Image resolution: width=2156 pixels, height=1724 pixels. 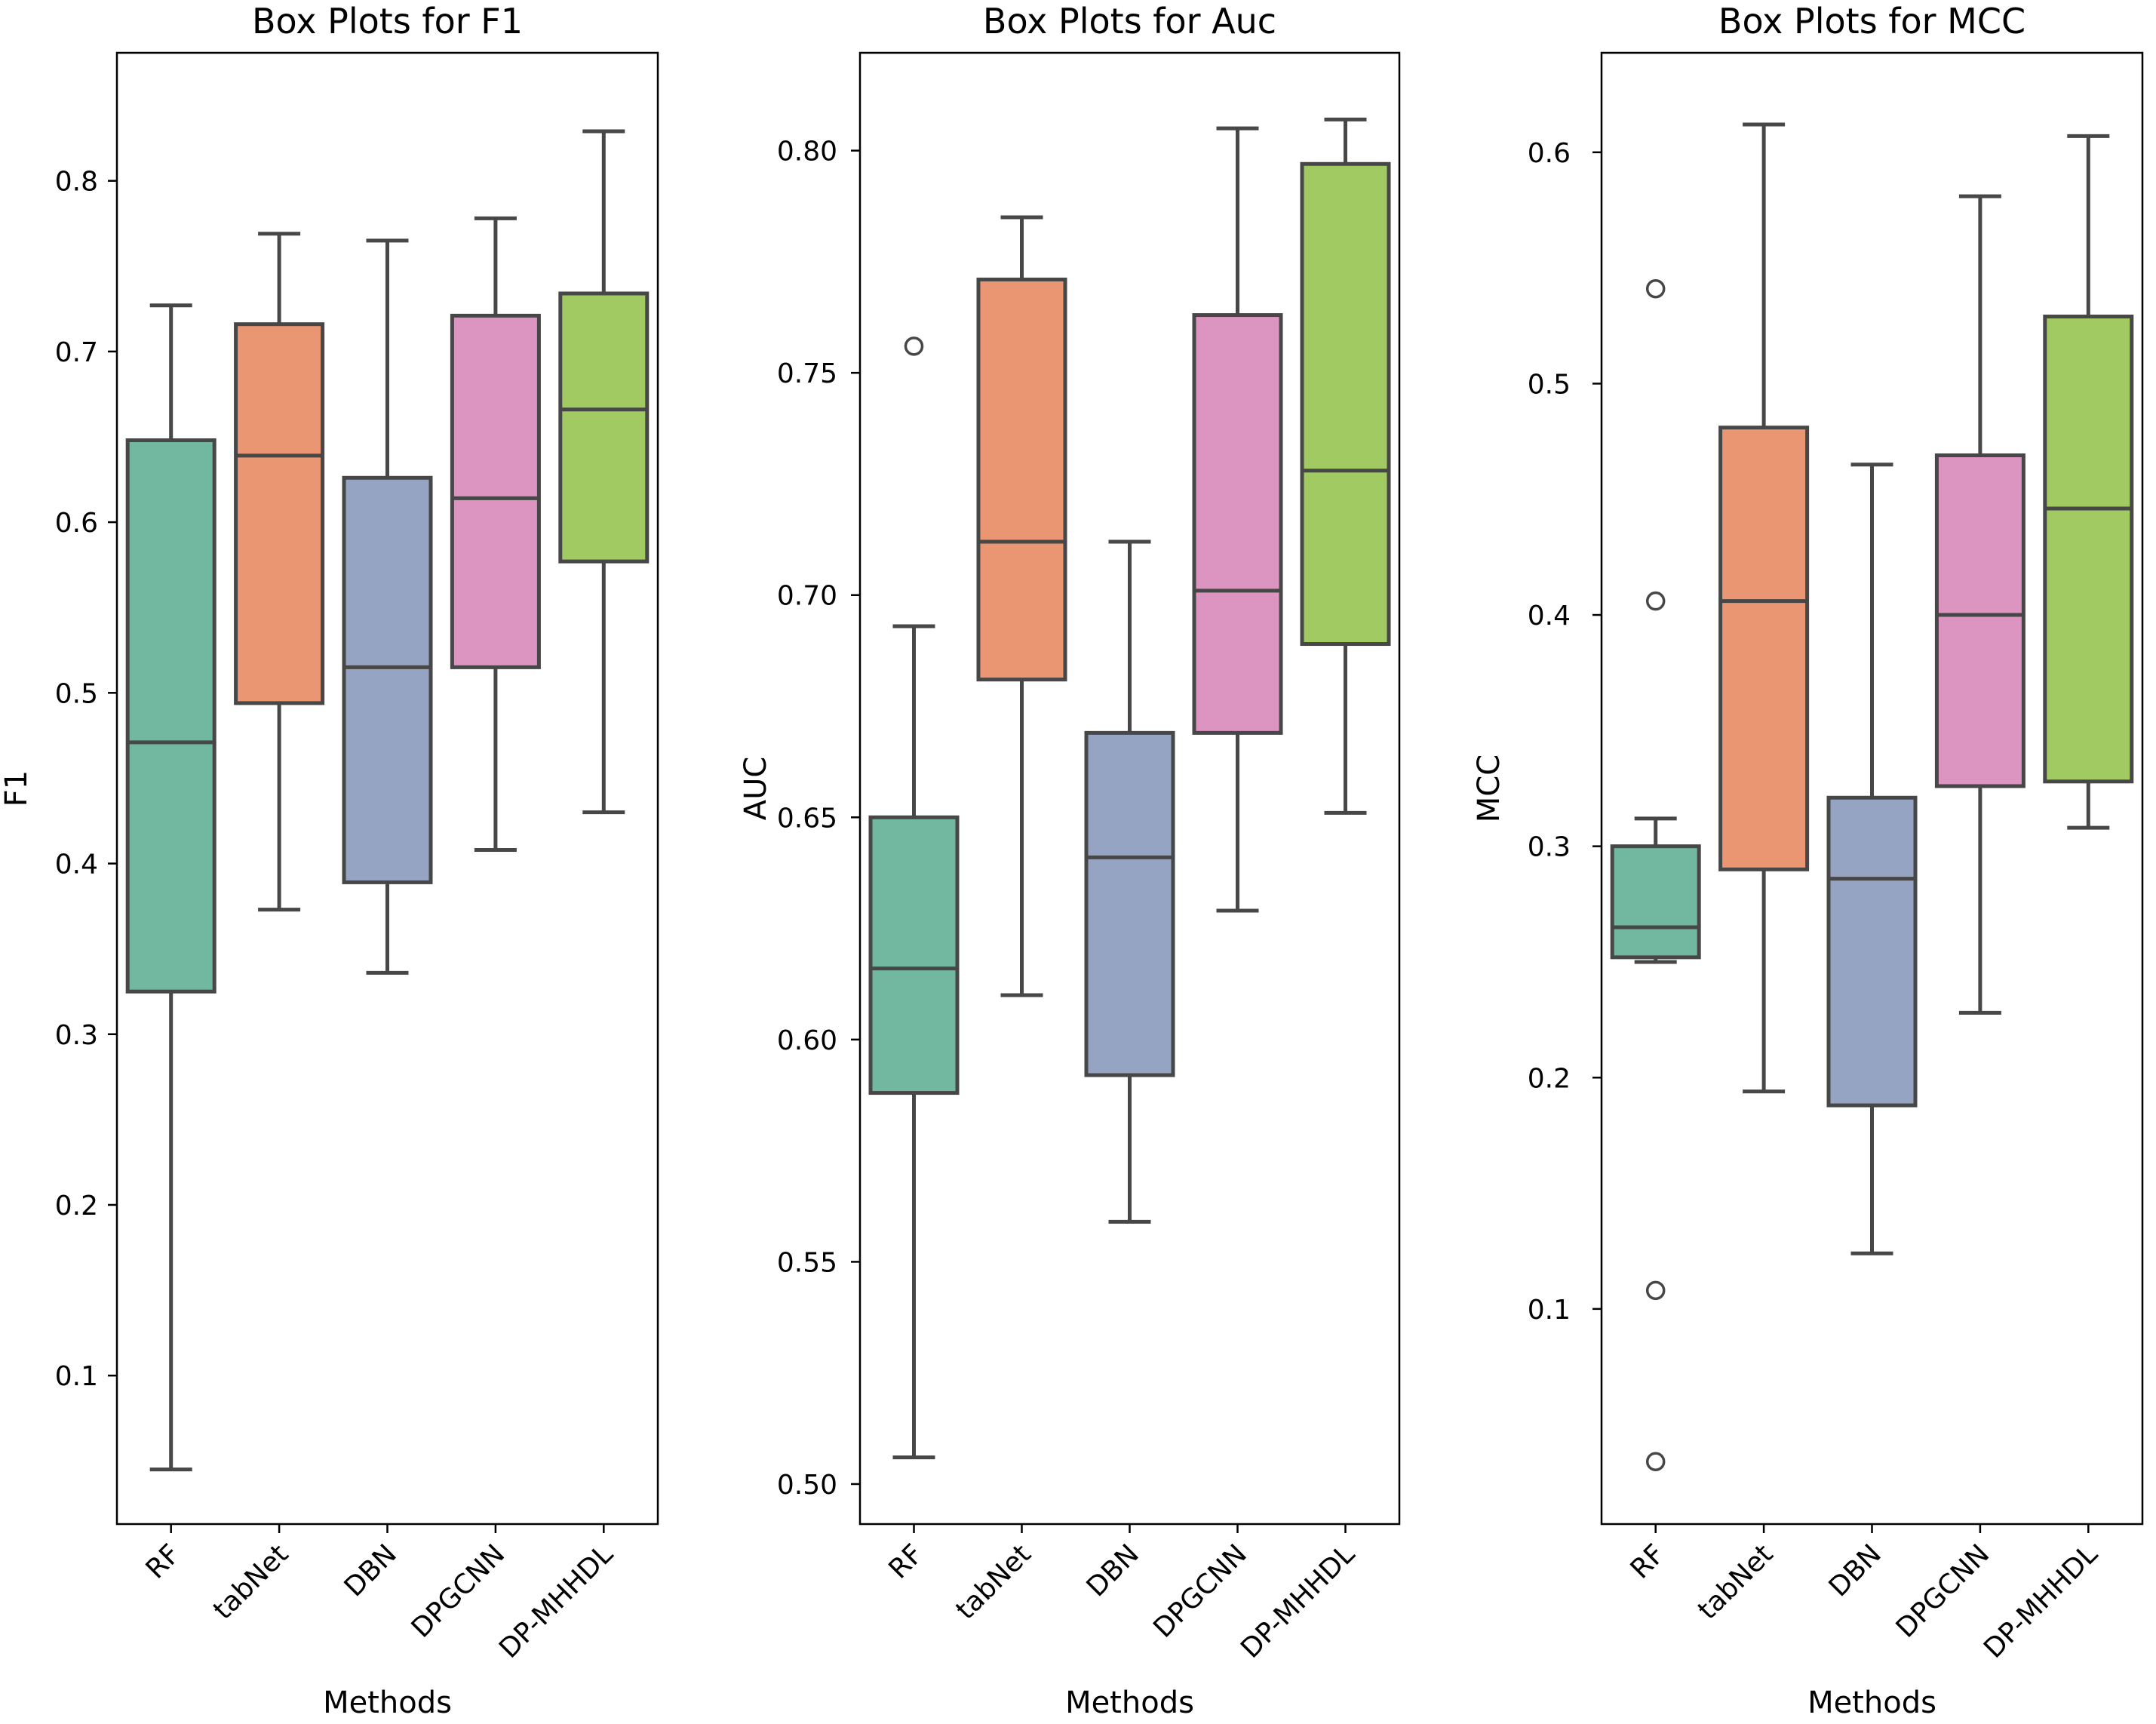 What do you see at coordinates (807, 1263) in the screenshot?
I see `y-tick-label: 0.55` at bounding box center [807, 1263].